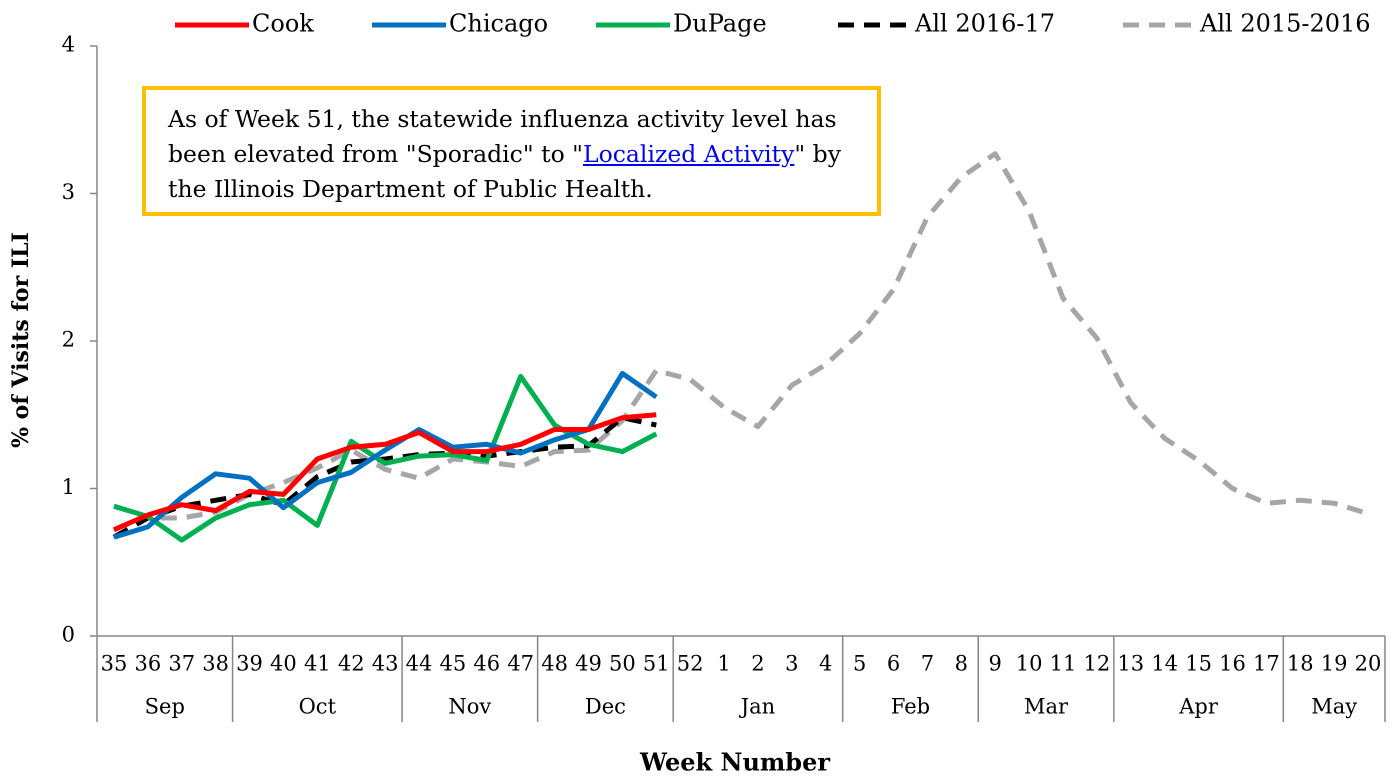 The image size is (1400, 779). What do you see at coordinates (984, 24) in the screenshot?
I see `legend-label: All 2016-17` at bounding box center [984, 24].